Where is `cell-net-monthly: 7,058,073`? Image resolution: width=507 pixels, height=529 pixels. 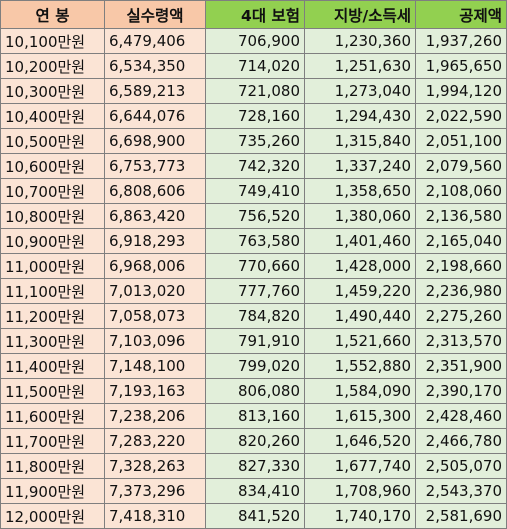
cell-net-monthly: 7,058,073 is located at coordinates (155, 316).